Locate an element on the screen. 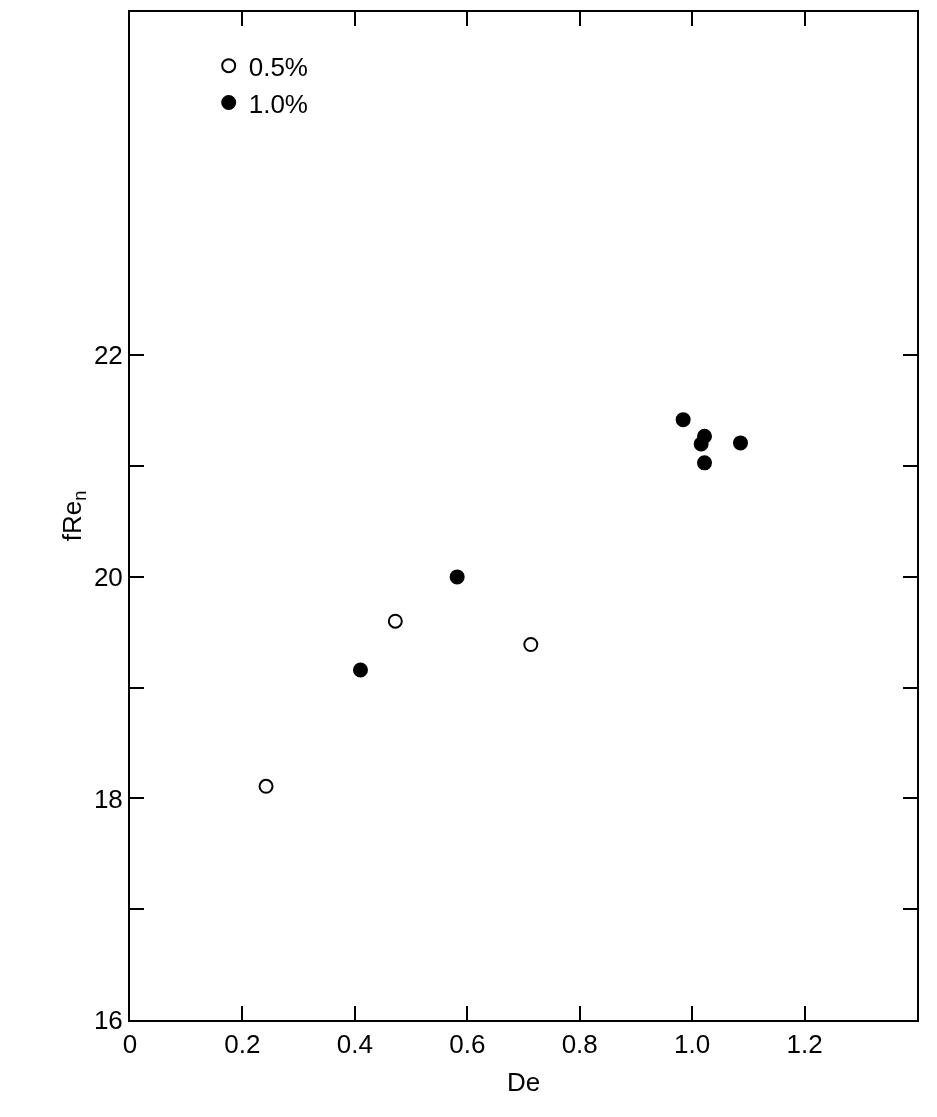 Image resolution: width=937 pixels, height=1117 pixels. x-tick-label: 1.0 is located at coordinates (692, 1044).